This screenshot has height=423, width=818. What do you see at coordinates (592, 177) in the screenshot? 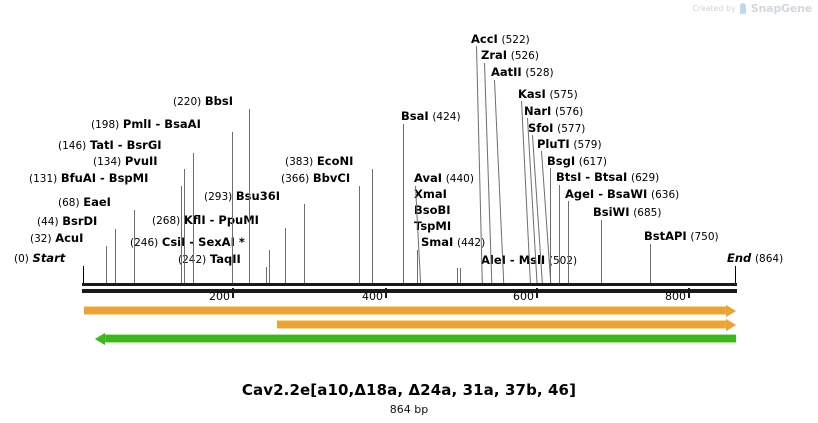
I see `enzyme-name: BtsI - BtsaI` at bounding box center [592, 177].